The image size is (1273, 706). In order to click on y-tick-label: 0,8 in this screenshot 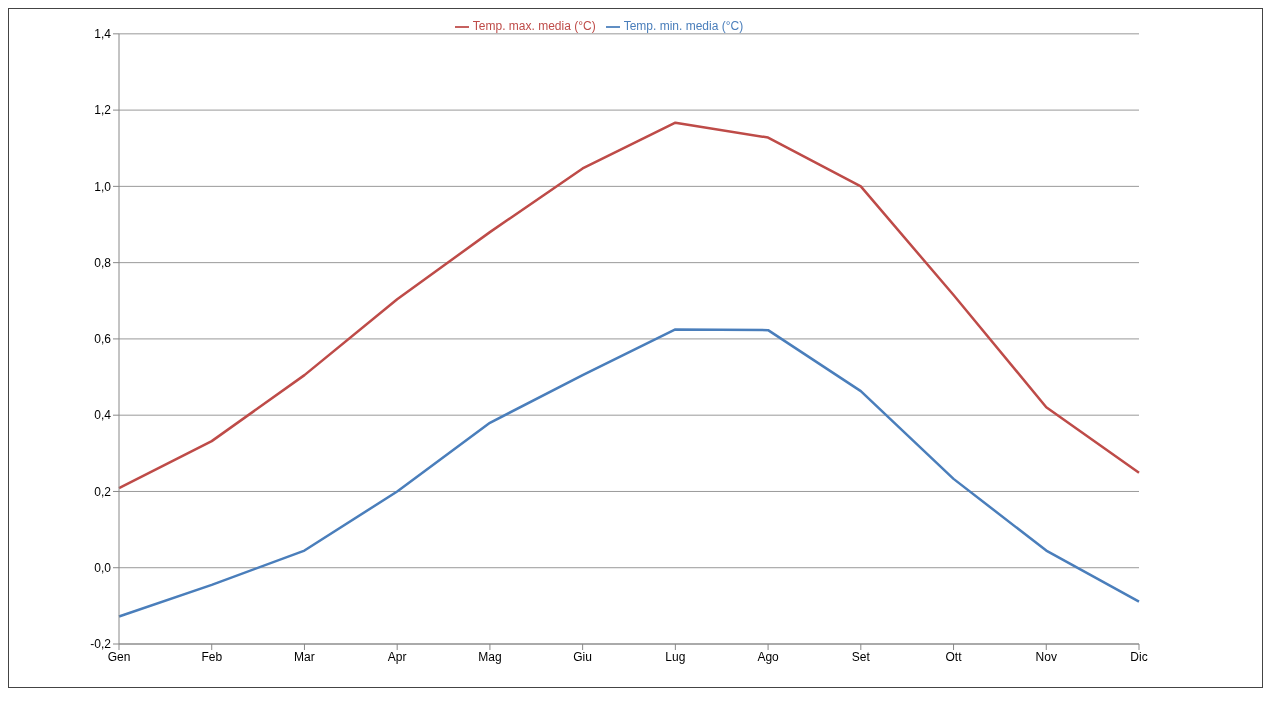, I will do `click(103, 262)`.